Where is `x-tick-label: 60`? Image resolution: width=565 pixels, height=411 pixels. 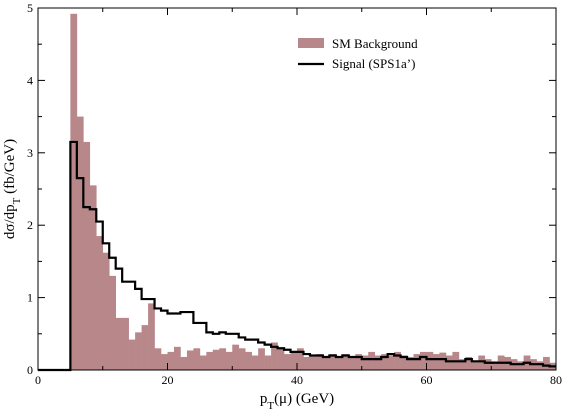 x-tick-label: 60 is located at coordinates (427, 380).